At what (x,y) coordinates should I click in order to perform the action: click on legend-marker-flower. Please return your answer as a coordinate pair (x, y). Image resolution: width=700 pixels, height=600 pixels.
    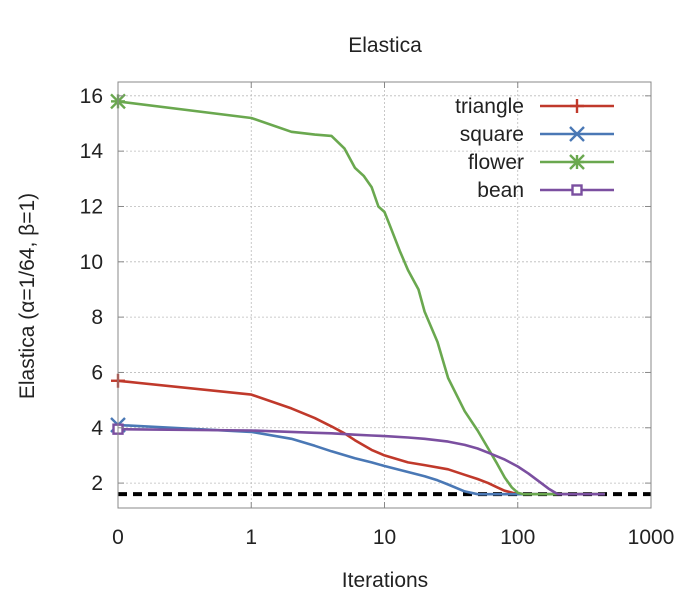
    Looking at the image, I should click on (577, 162).